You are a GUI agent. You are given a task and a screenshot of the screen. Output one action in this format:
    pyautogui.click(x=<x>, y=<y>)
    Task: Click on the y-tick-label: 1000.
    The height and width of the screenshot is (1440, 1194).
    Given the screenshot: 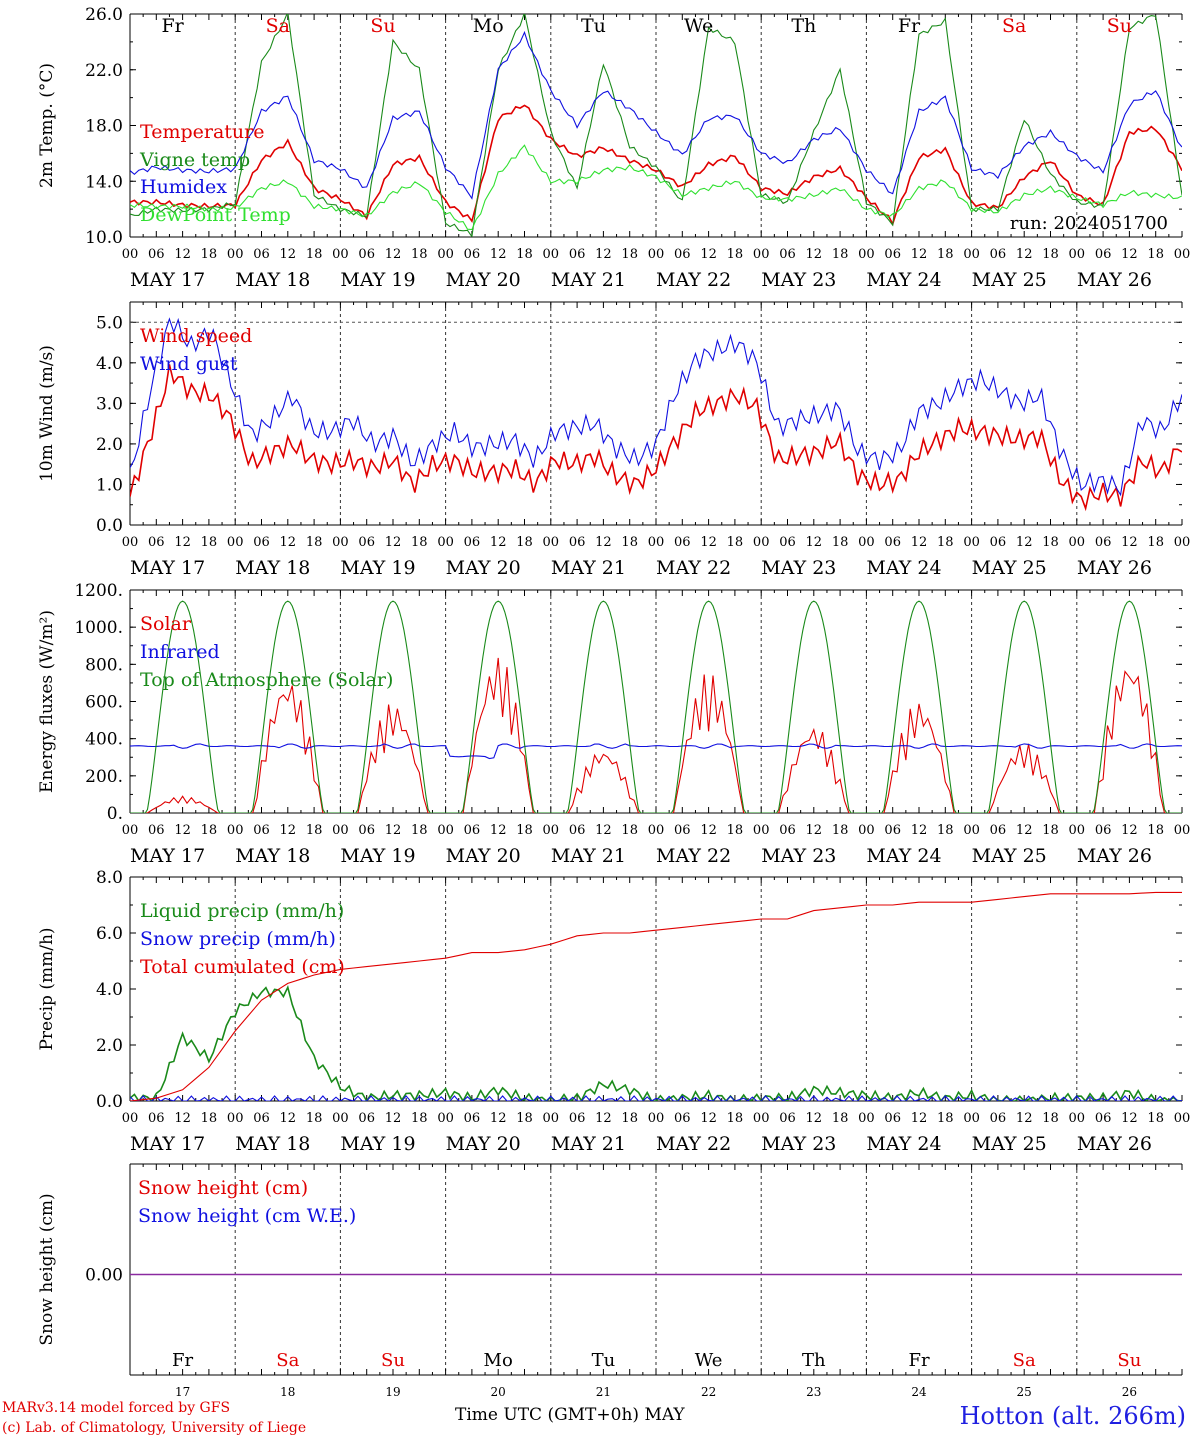 What is the action you would take?
    pyautogui.click(x=98, y=628)
    